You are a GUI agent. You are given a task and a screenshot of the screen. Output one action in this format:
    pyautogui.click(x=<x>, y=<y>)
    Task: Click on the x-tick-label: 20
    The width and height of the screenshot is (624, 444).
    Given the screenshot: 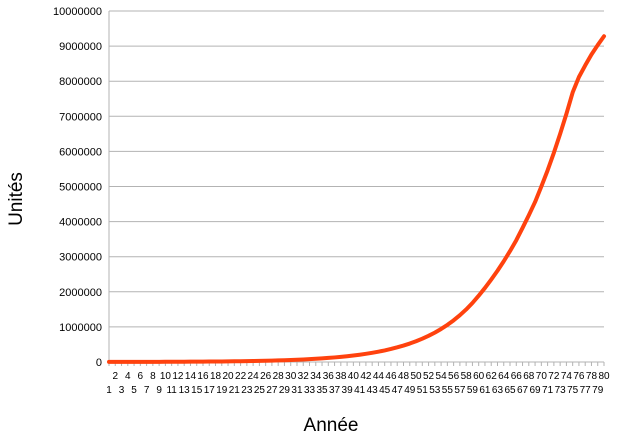 What is the action you would take?
    pyautogui.click(x=228, y=376)
    